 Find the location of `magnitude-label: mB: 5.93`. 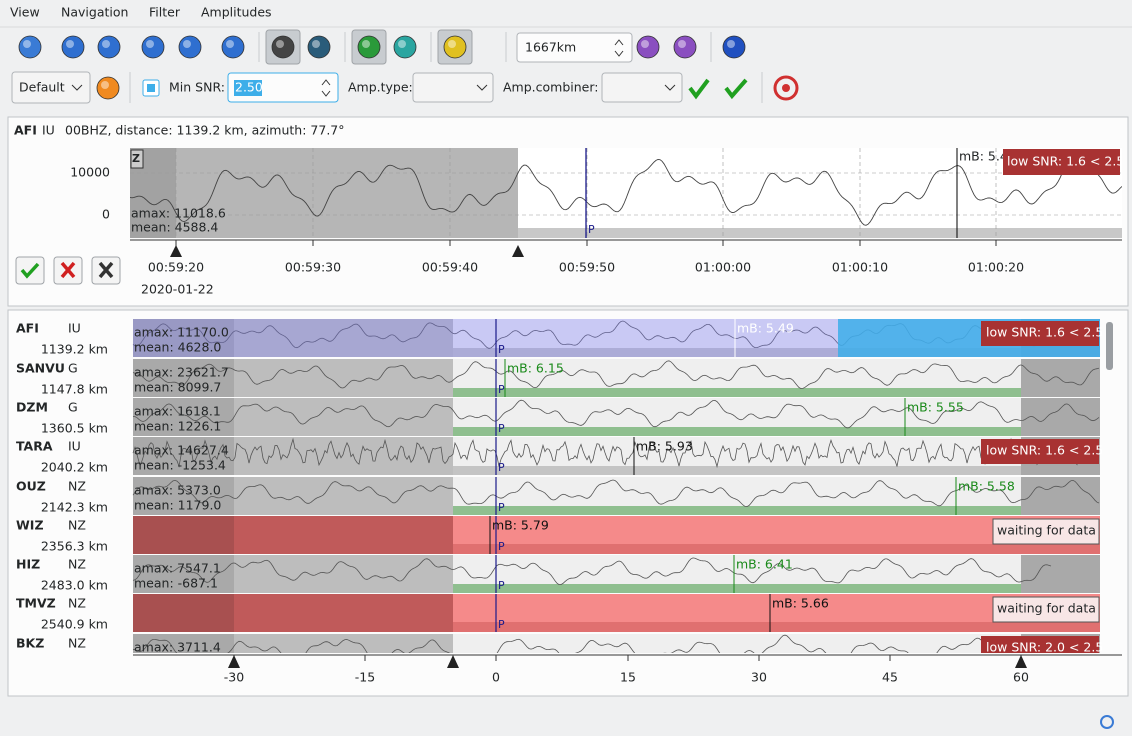

magnitude-label: mB: 5.93 is located at coordinates (664, 446).